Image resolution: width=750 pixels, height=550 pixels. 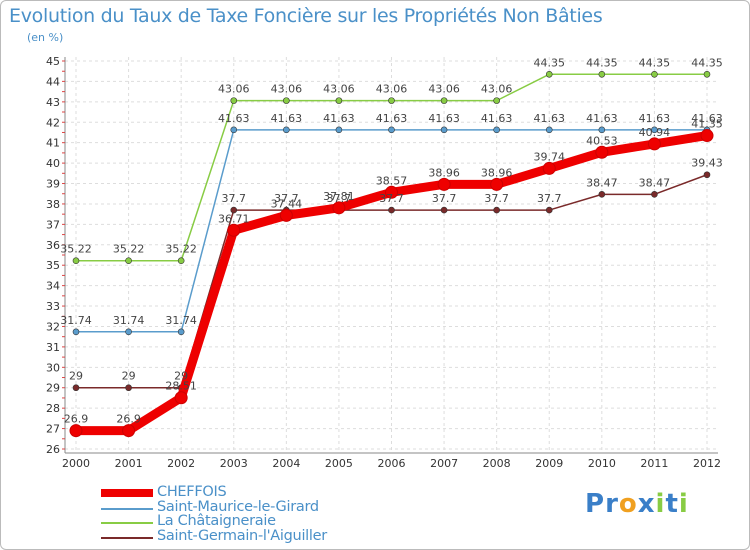 What do you see at coordinates (53, 306) in the screenshot?
I see `y-tick-label: 33` at bounding box center [53, 306].